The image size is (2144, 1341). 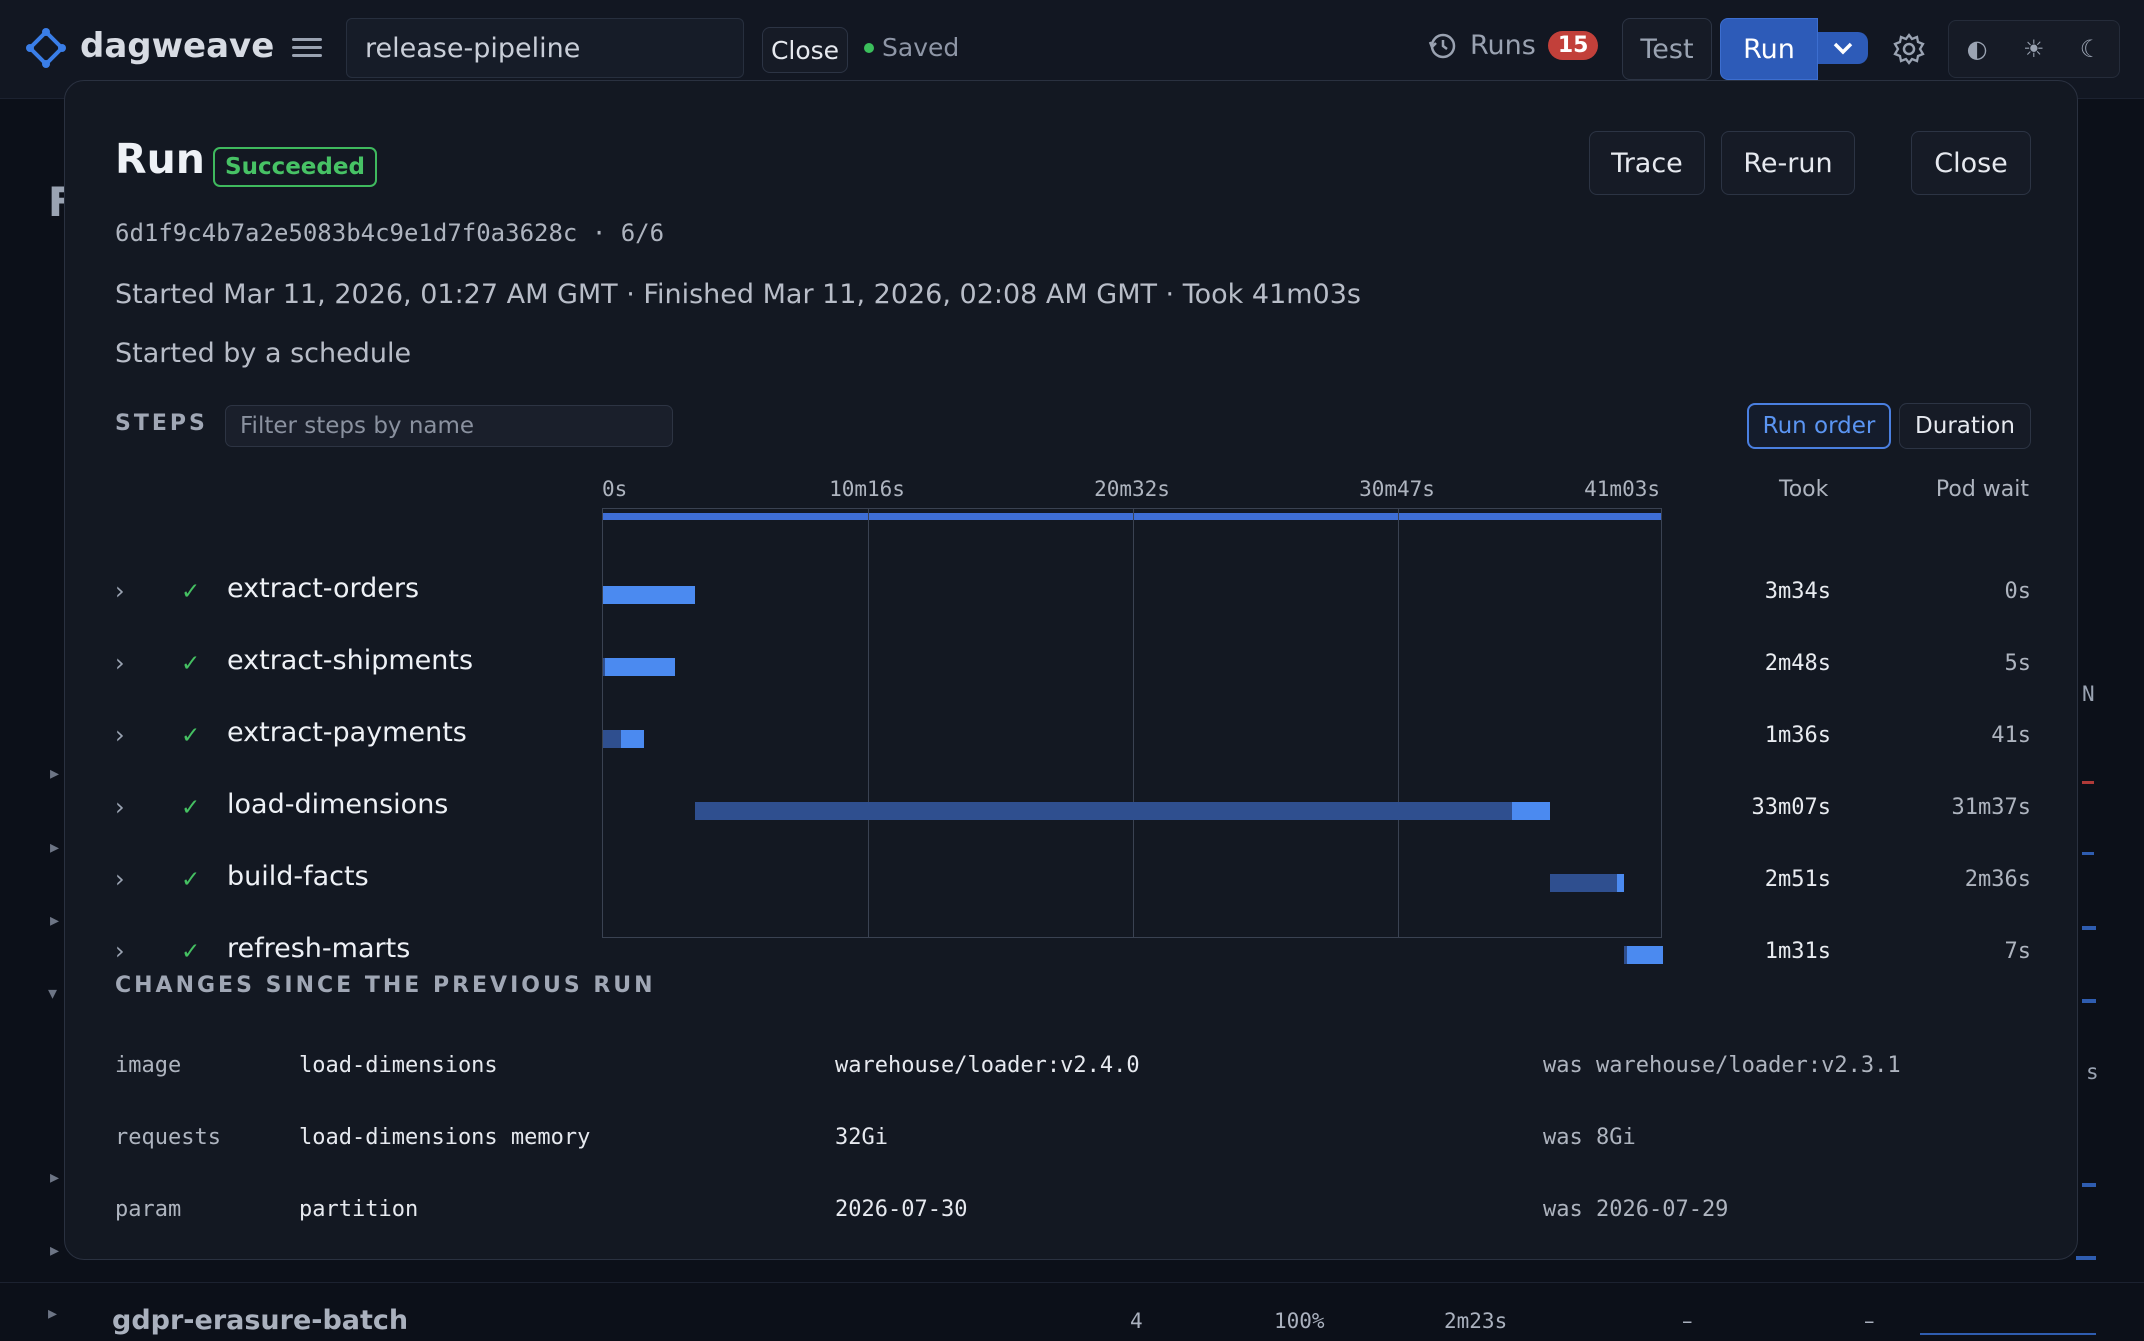 What do you see at coordinates (1072, 1311) in the screenshot?
I see `background-table-row: ▸ gdpr-erasure-batch 4 100% 2m23s – –` at bounding box center [1072, 1311].